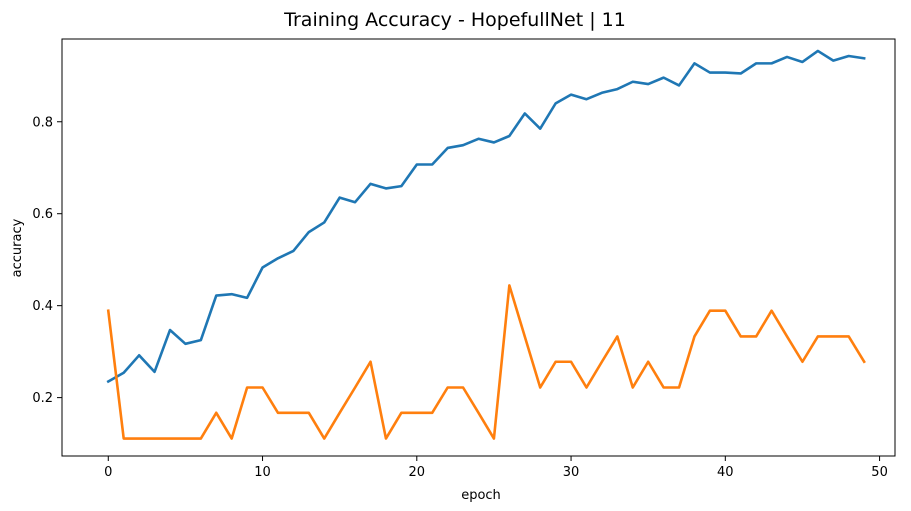 This screenshot has height=511, width=911. Describe the element at coordinates (417, 472) in the screenshot. I see `x-tick-label: 20` at that location.